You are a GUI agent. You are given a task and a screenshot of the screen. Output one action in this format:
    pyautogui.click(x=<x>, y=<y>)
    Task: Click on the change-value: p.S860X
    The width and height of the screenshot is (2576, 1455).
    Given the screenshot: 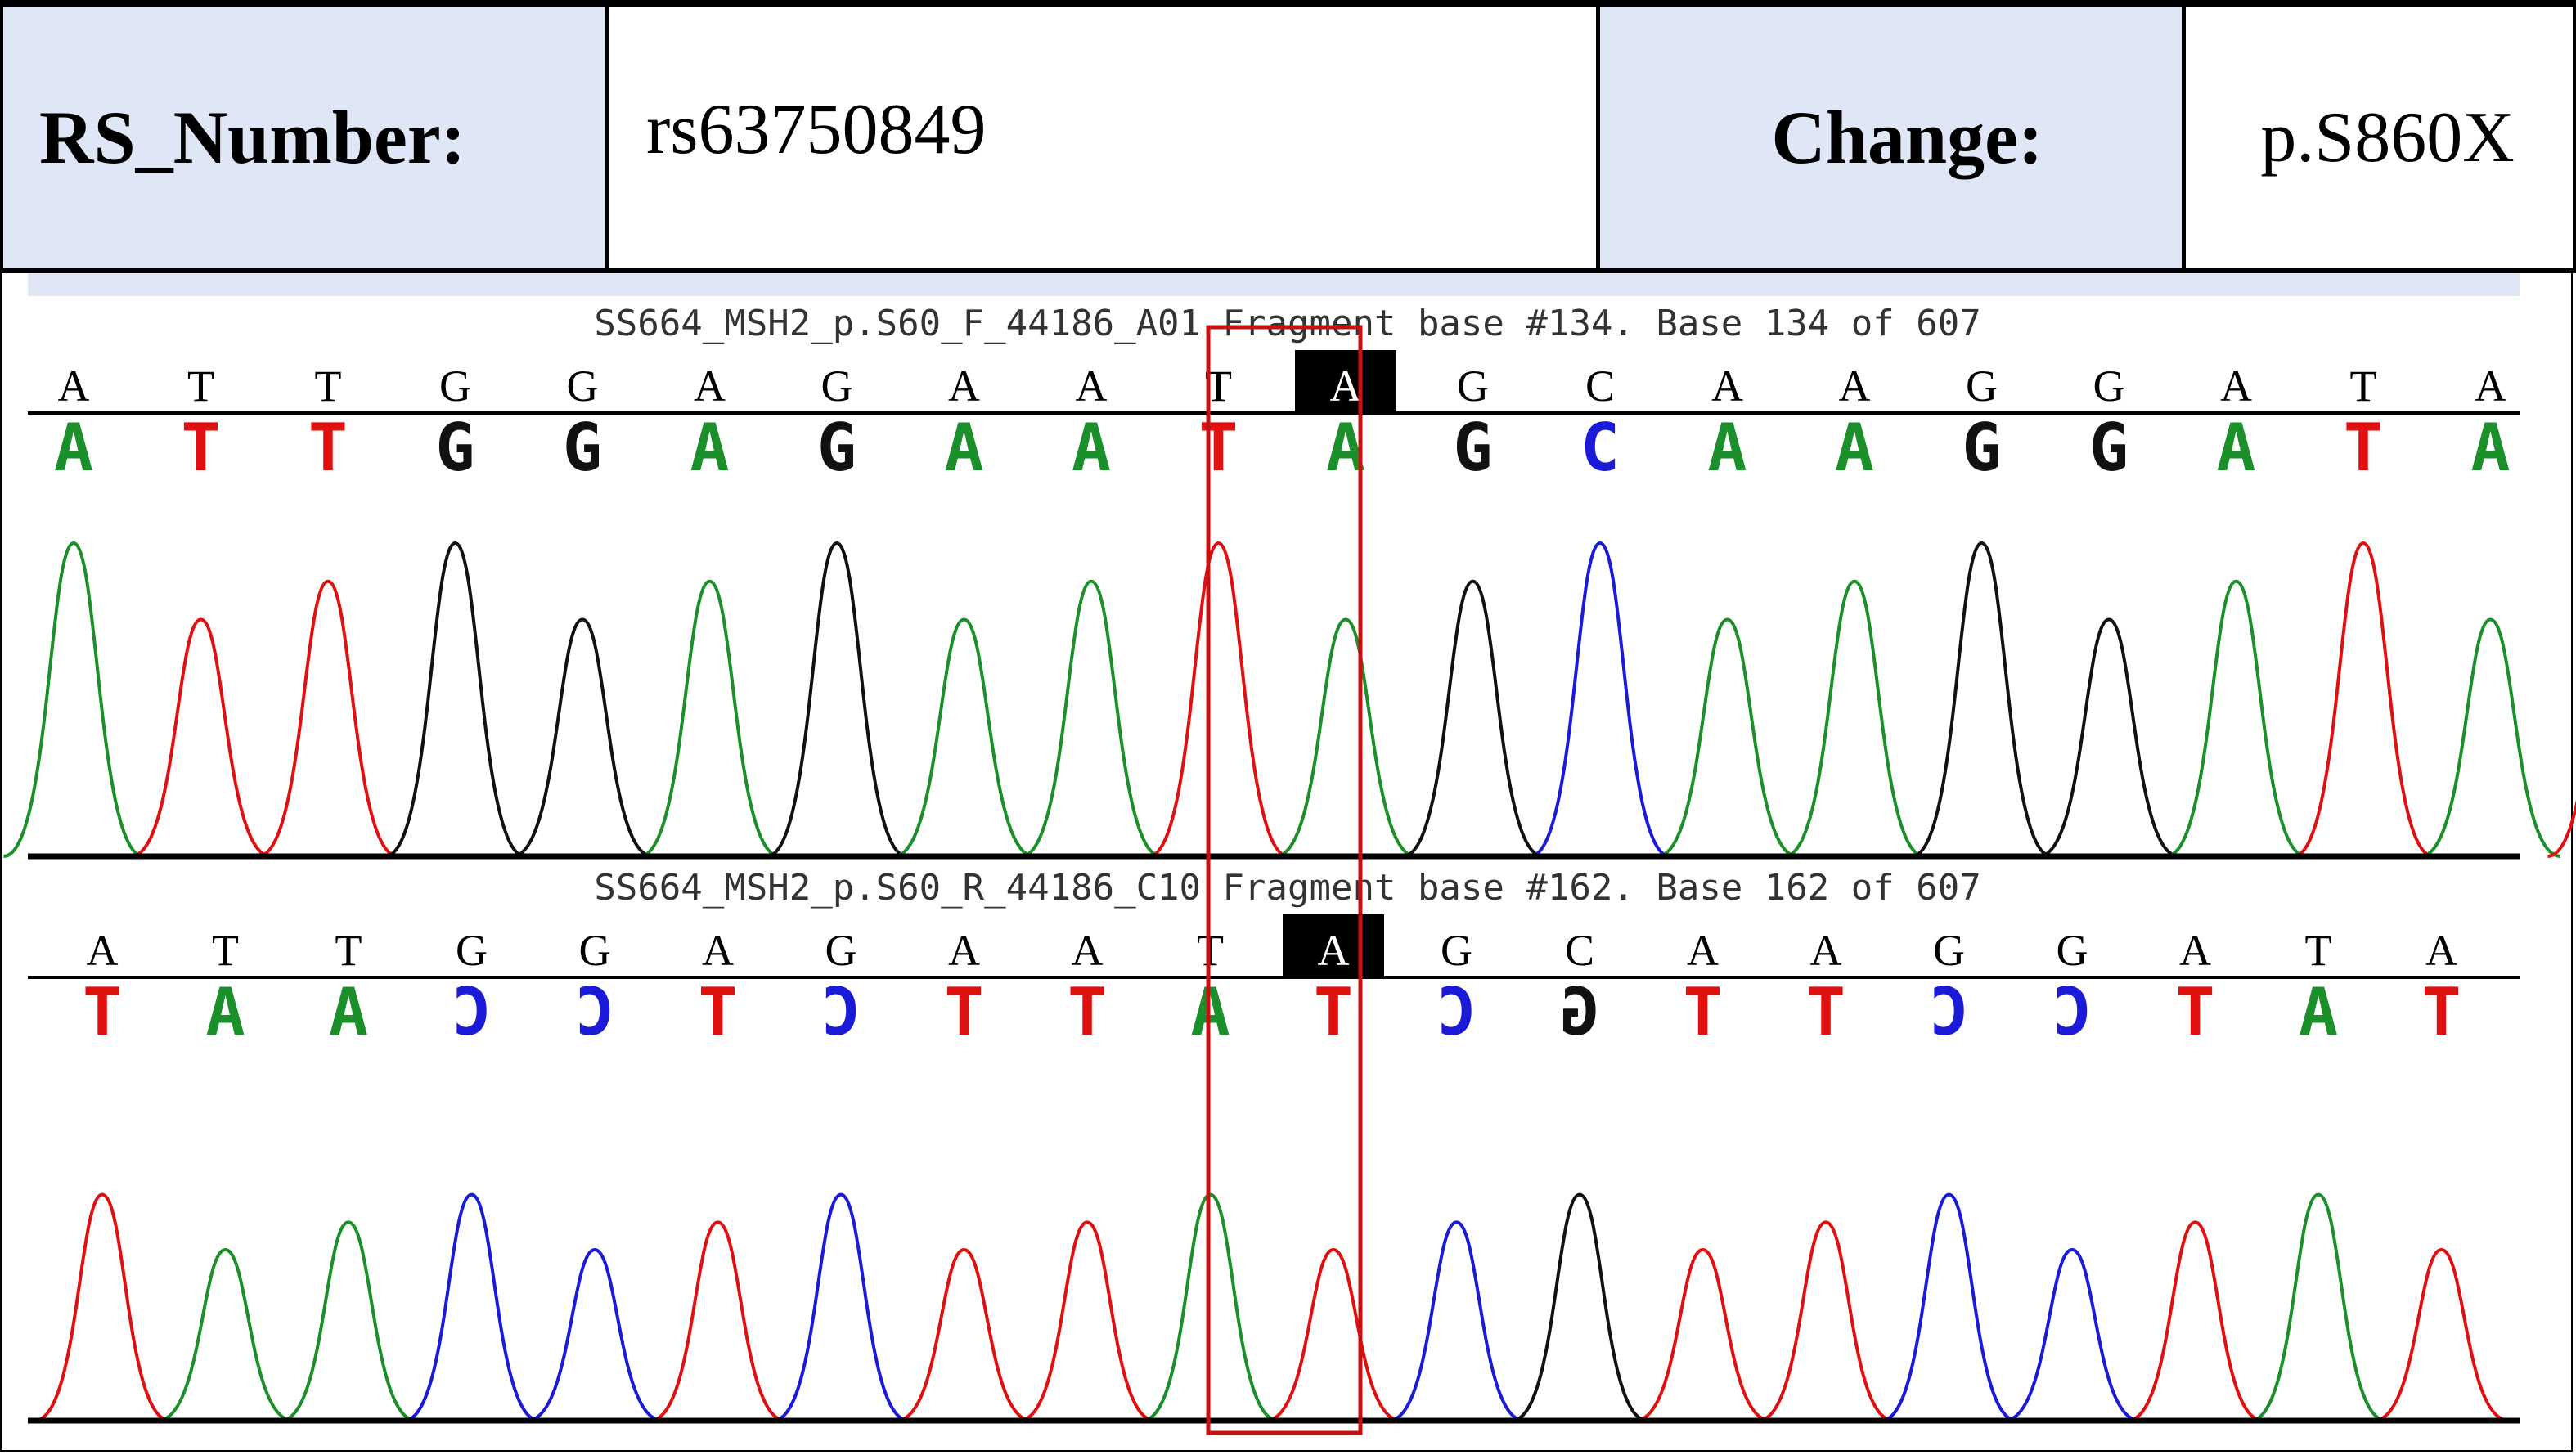 What is the action you would take?
    pyautogui.click(x=2381, y=137)
    